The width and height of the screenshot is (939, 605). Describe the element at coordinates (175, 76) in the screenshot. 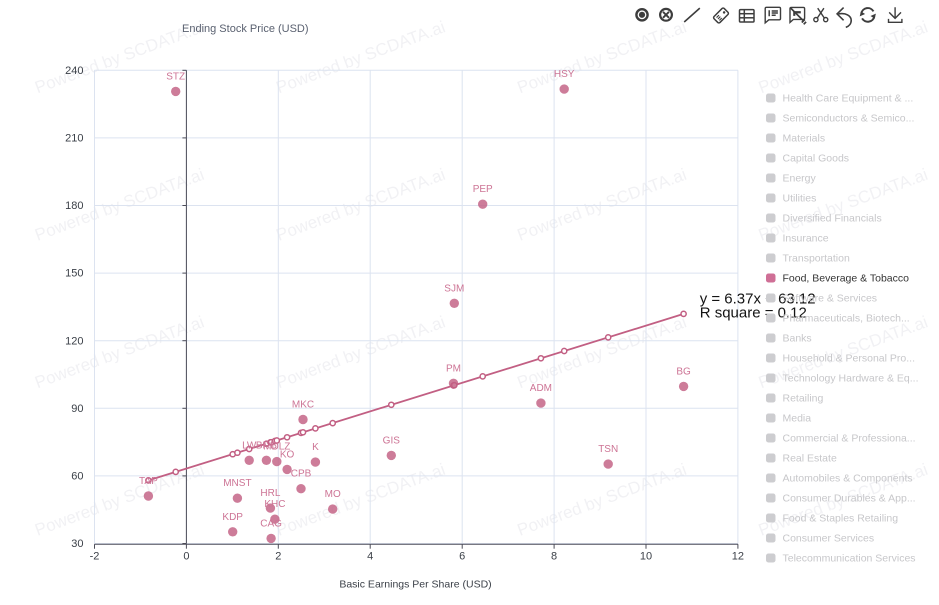

I see `svg-text: STZ` at that location.